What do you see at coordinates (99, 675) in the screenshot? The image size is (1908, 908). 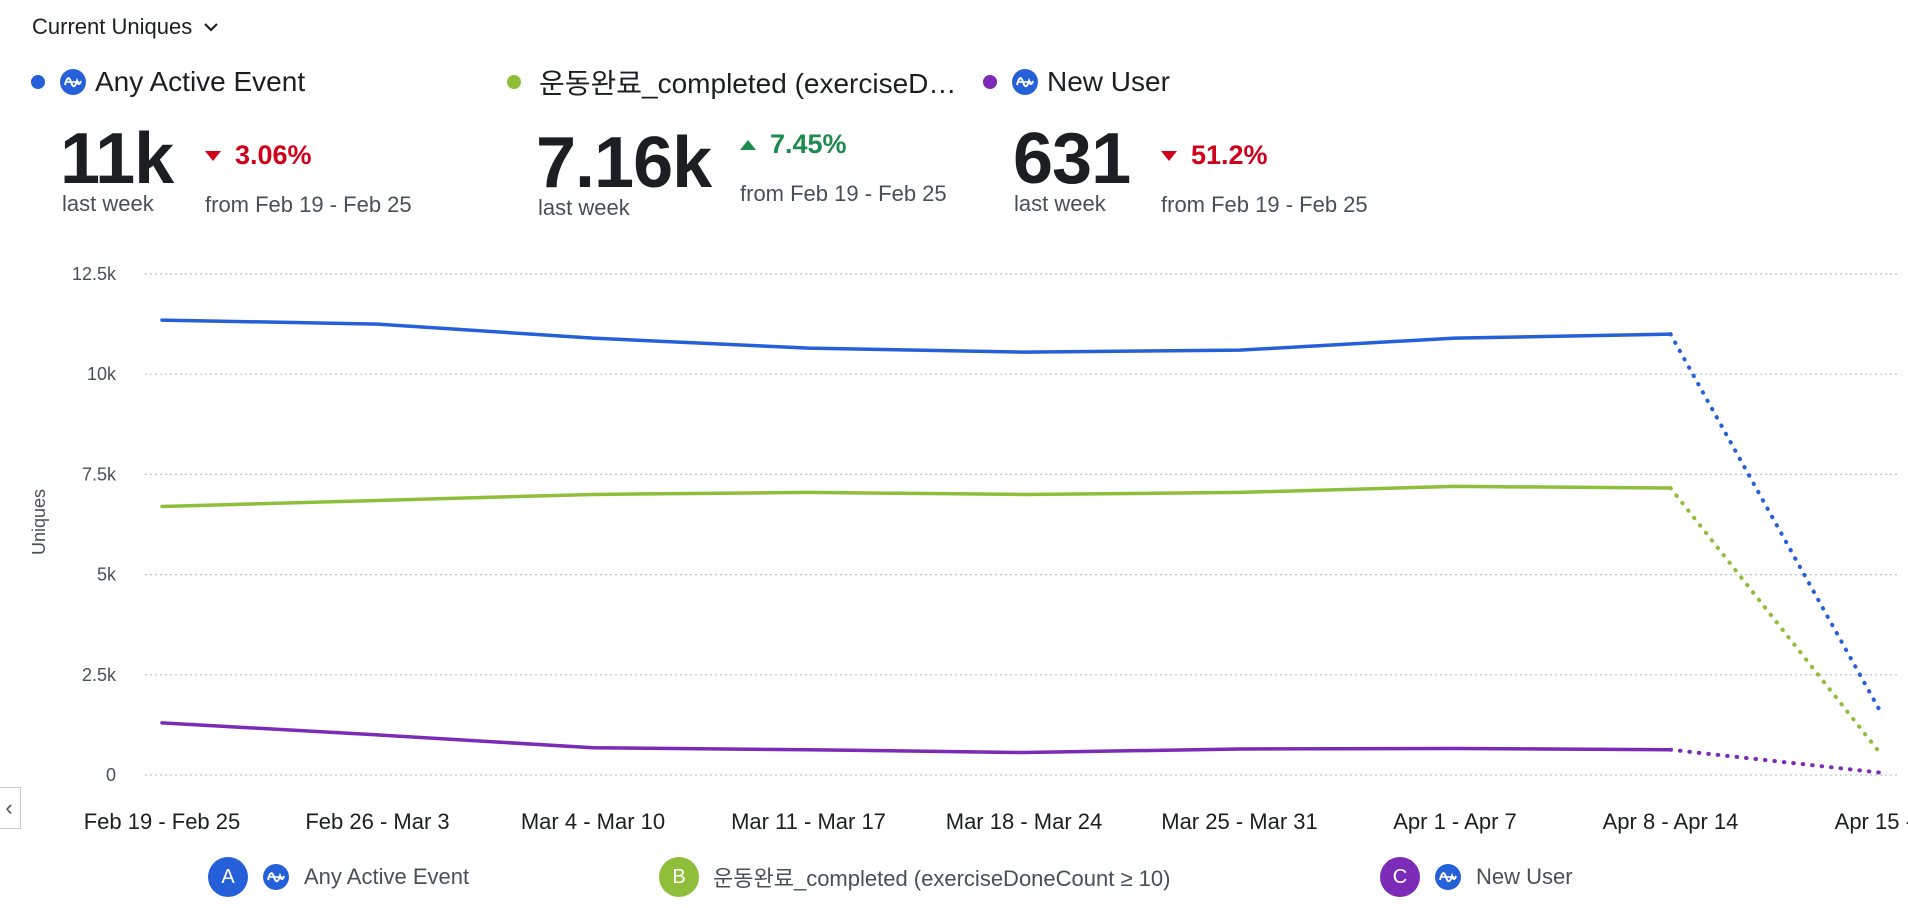 I see `y-tick-label: 2.5k` at bounding box center [99, 675].